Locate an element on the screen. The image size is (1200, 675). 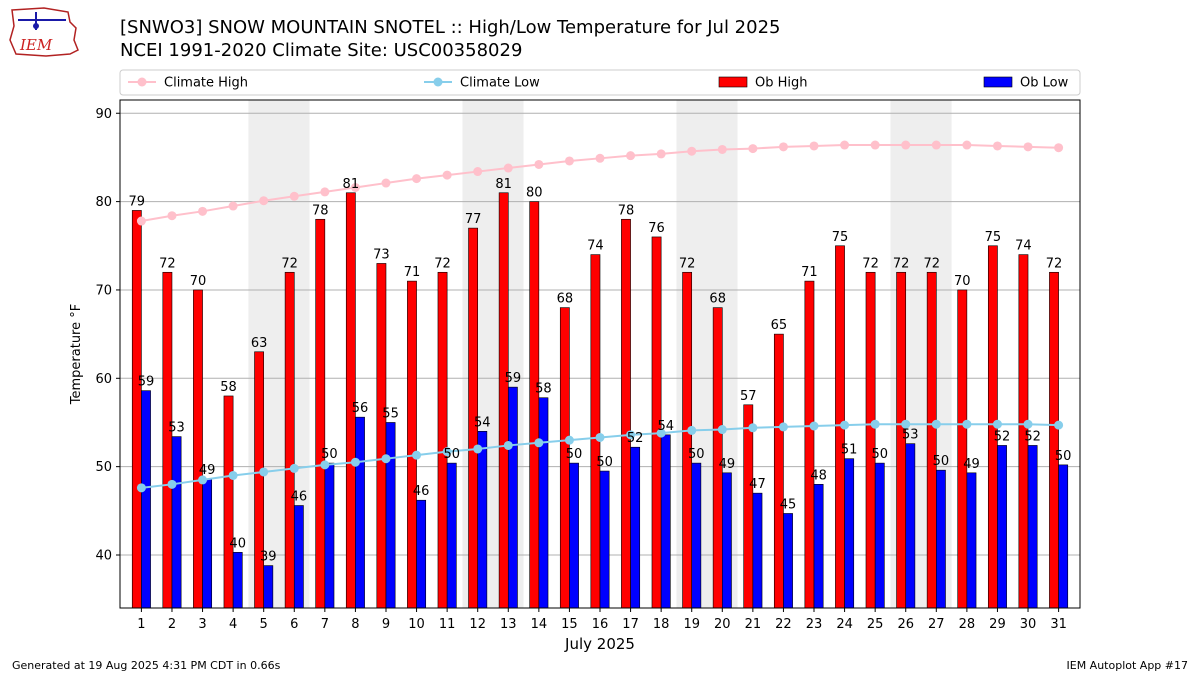
x-tick-label: 28 is located at coordinates (967, 624).